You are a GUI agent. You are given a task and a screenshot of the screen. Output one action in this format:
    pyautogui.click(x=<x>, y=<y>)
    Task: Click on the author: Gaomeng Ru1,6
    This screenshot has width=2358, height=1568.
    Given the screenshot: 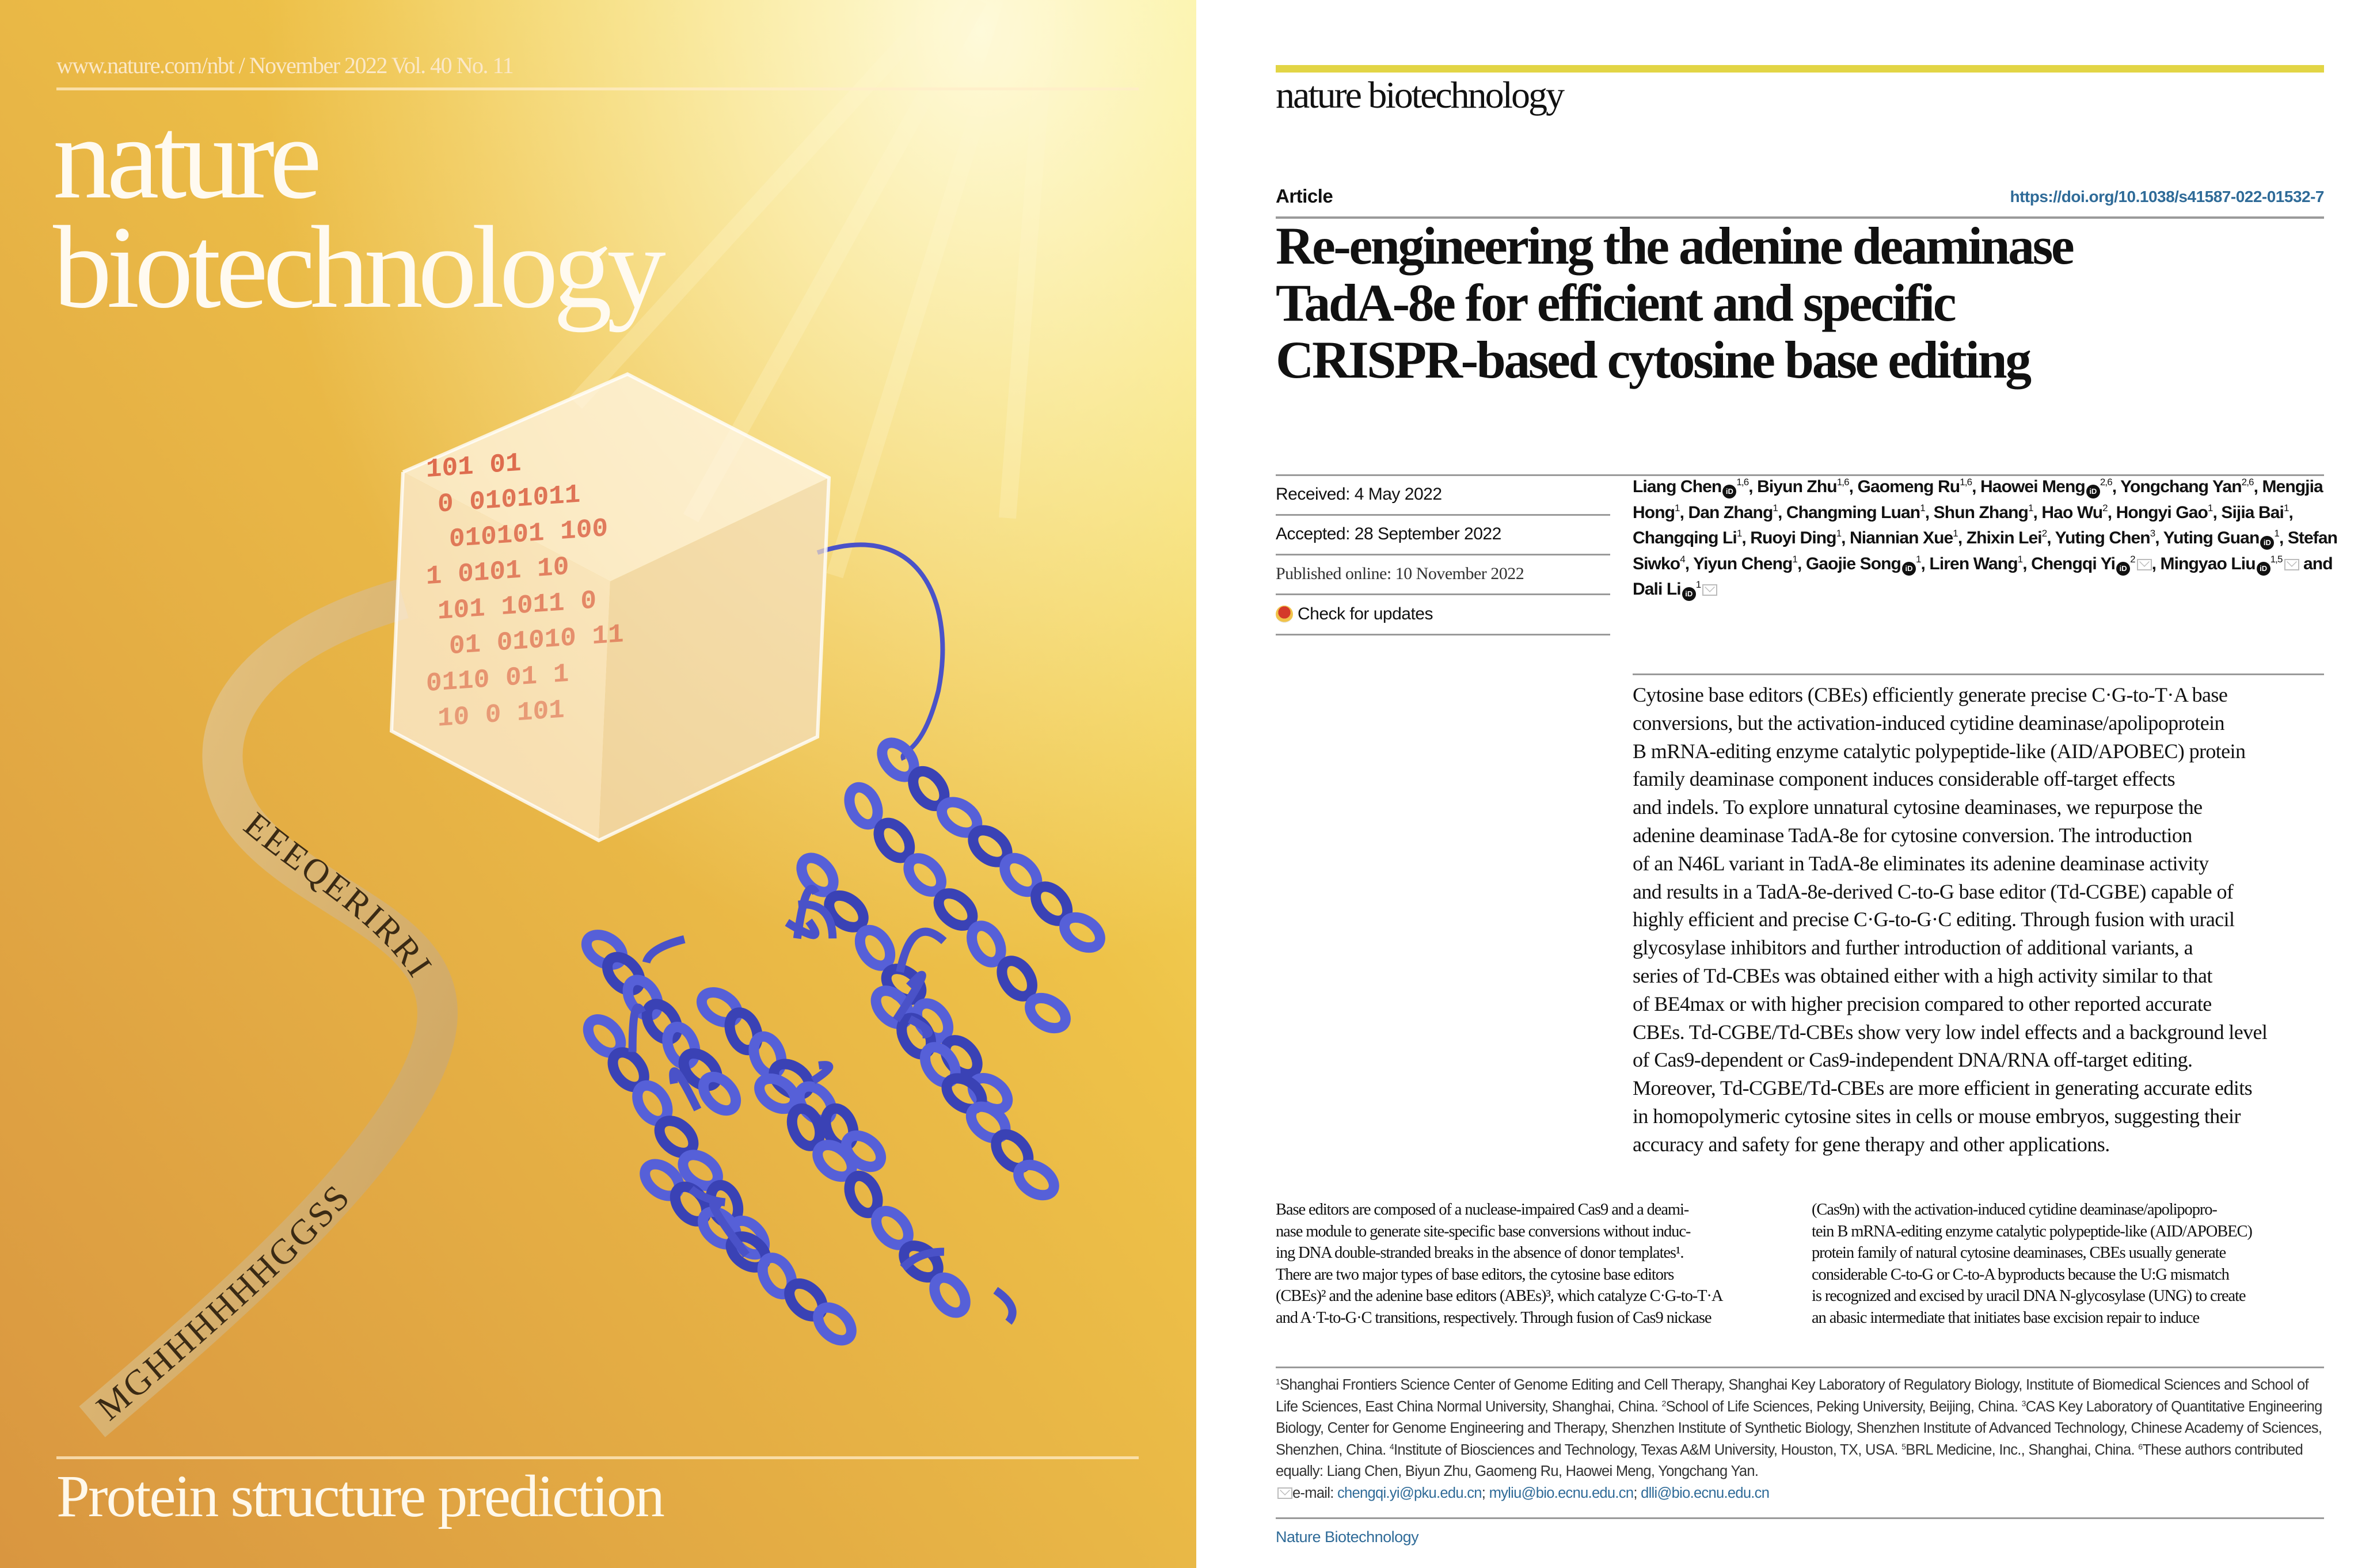 What is the action you would take?
    pyautogui.click(x=1915, y=487)
    